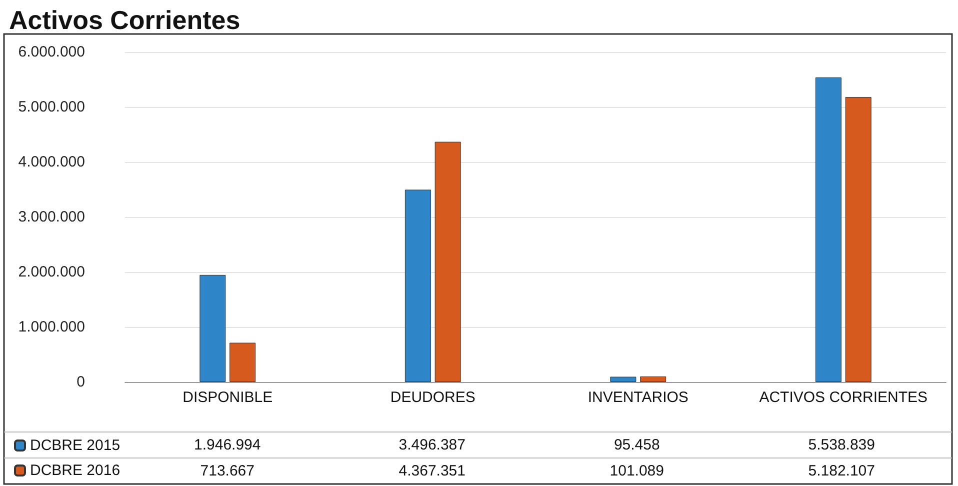  I want to click on data-label: 713.667, so click(227, 471).